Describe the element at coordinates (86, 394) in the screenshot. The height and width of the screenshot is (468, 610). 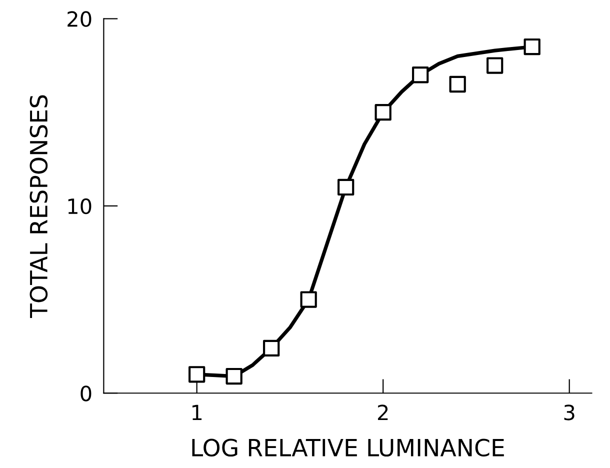
I see `y-tick-label: 0` at that location.